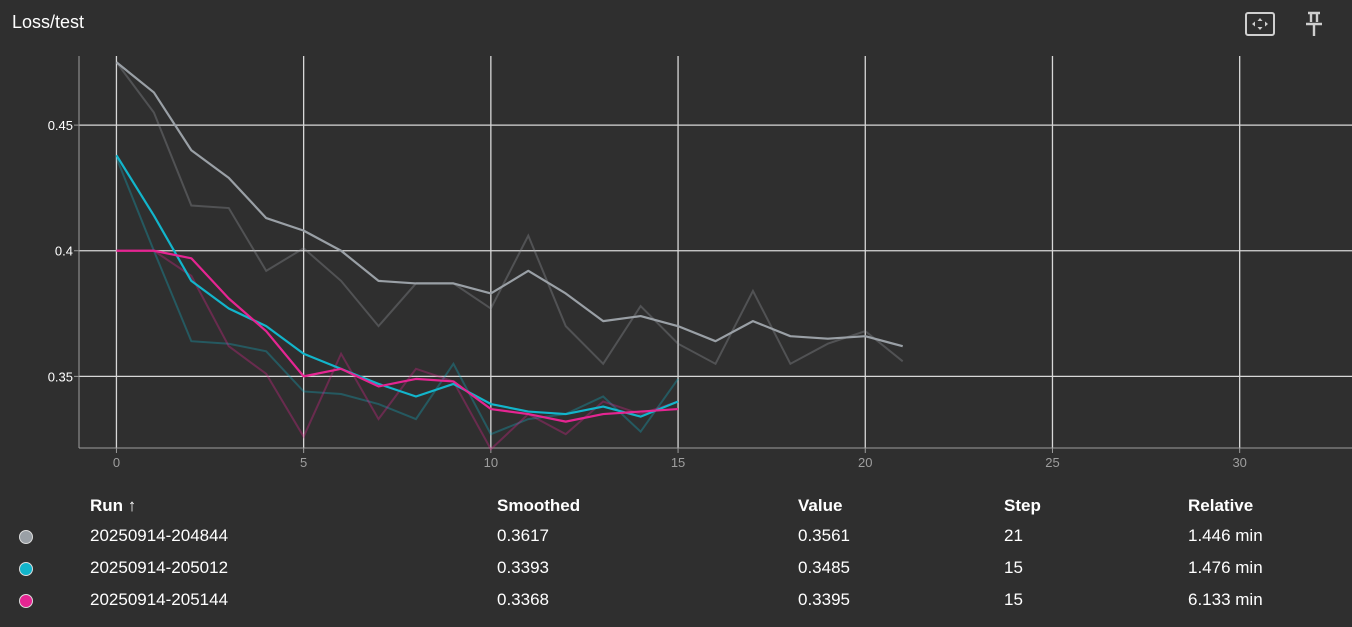 The height and width of the screenshot is (627, 1352). What do you see at coordinates (397, 336) in the screenshot?
I see `smoothed-series-line` at bounding box center [397, 336].